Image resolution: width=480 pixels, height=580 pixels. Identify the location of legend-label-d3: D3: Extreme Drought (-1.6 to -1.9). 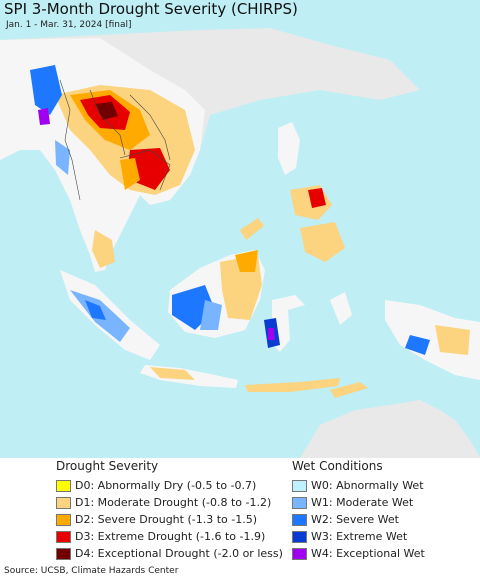
(170, 536).